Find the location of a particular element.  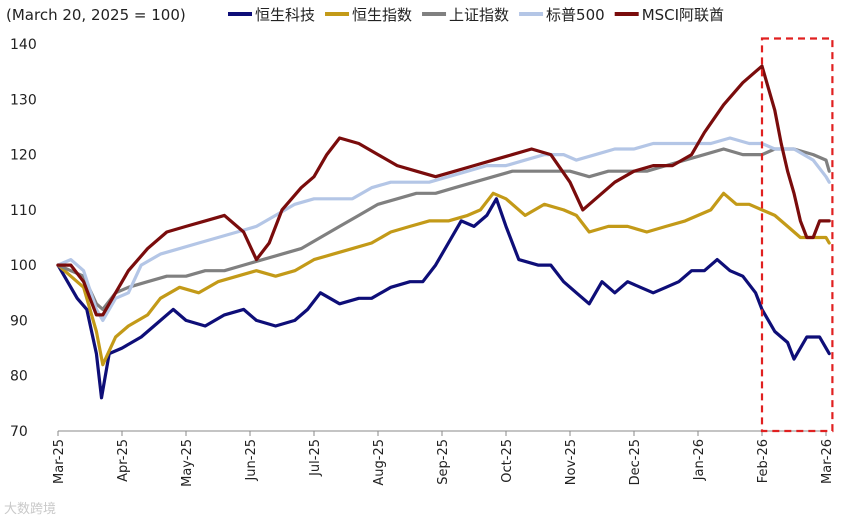

y-tick-label-7: 140 is located at coordinates (23, 45).